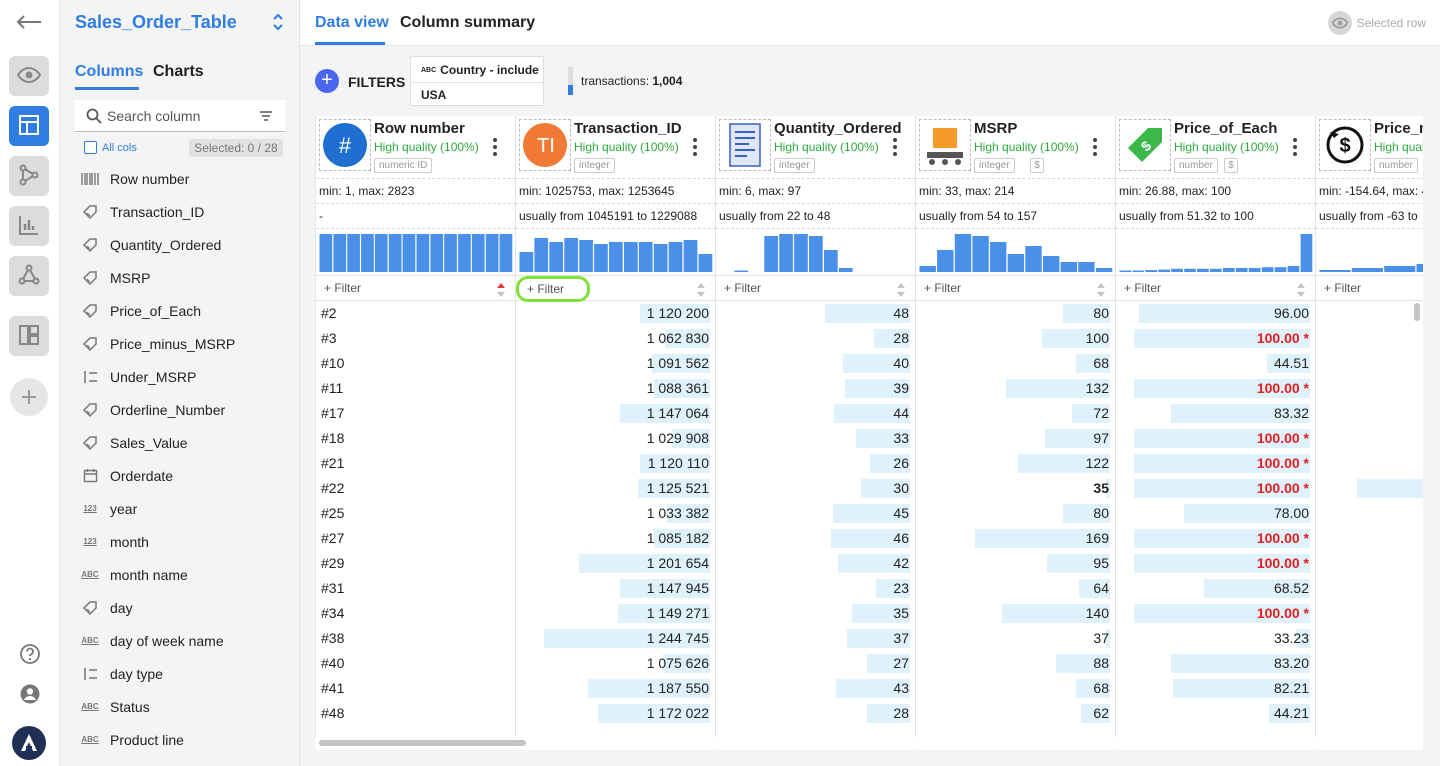 This screenshot has width=1440, height=766. What do you see at coordinates (1016, 638) in the screenshot?
I see `table-cell: 37` at bounding box center [1016, 638].